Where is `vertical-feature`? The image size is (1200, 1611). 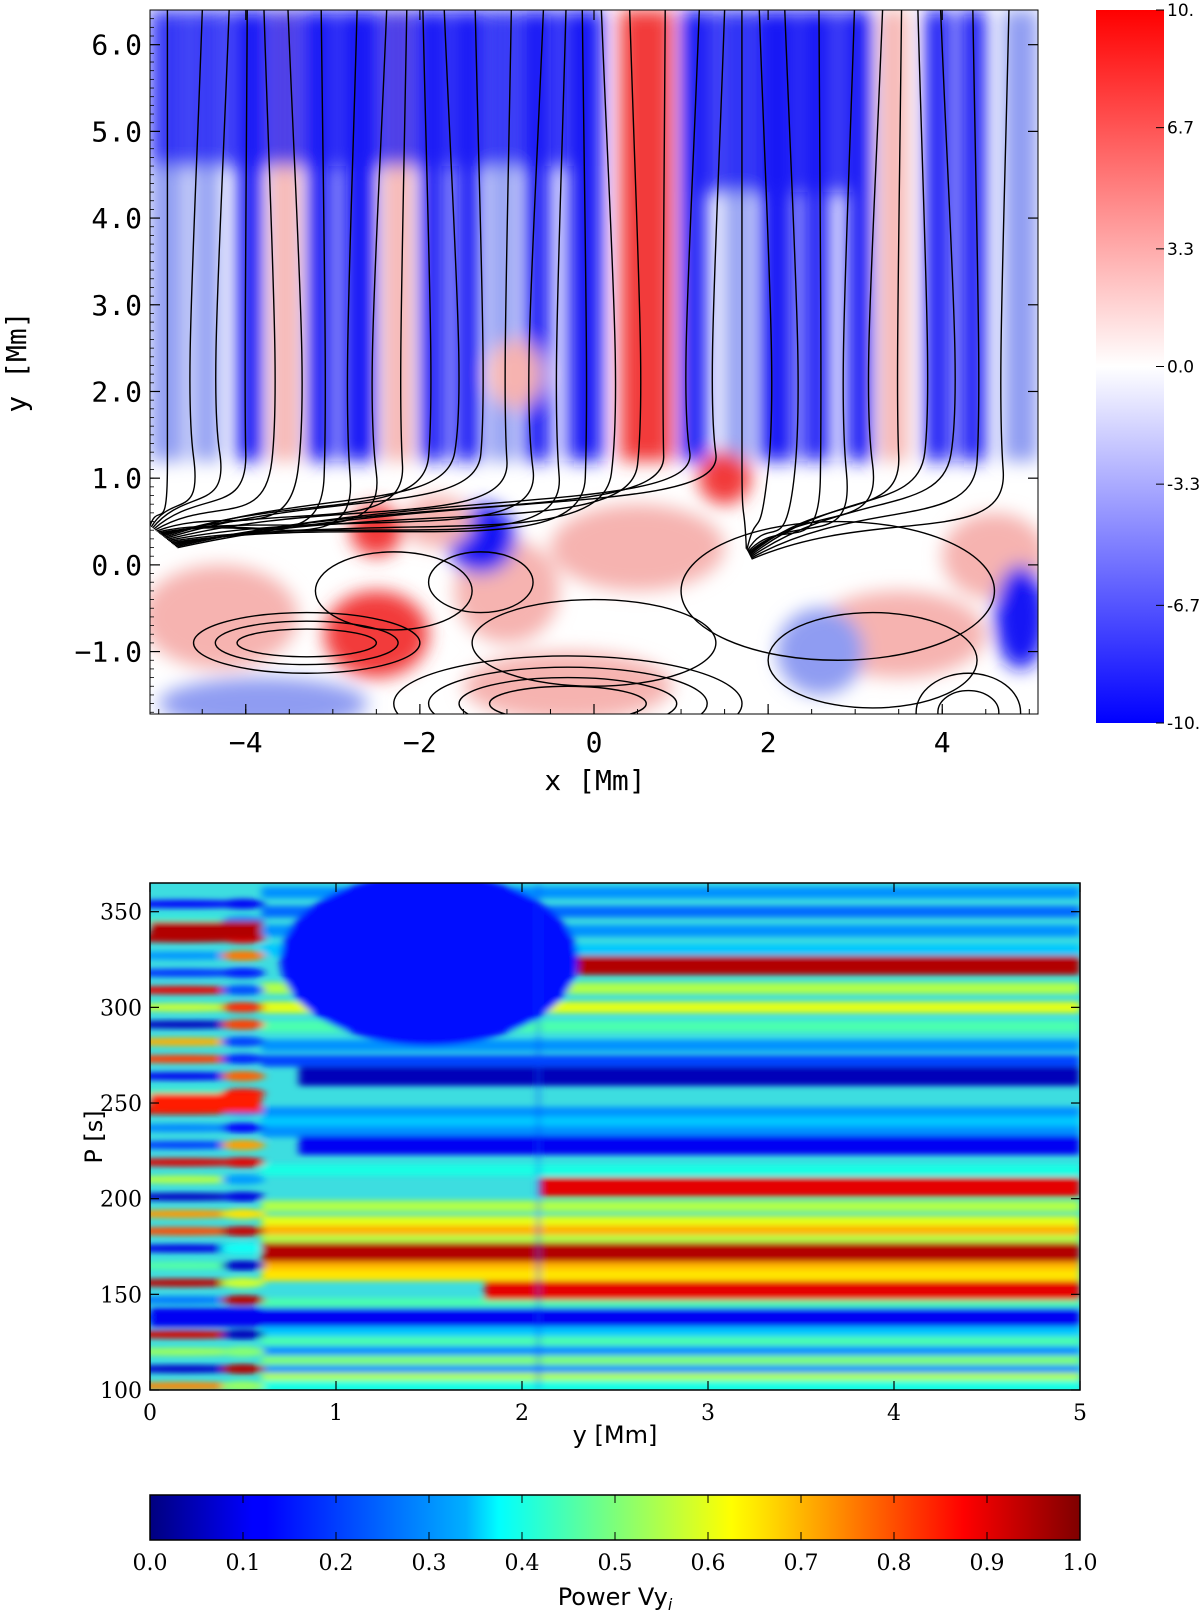
vertical-feature is located at coordinates (538, 1136).